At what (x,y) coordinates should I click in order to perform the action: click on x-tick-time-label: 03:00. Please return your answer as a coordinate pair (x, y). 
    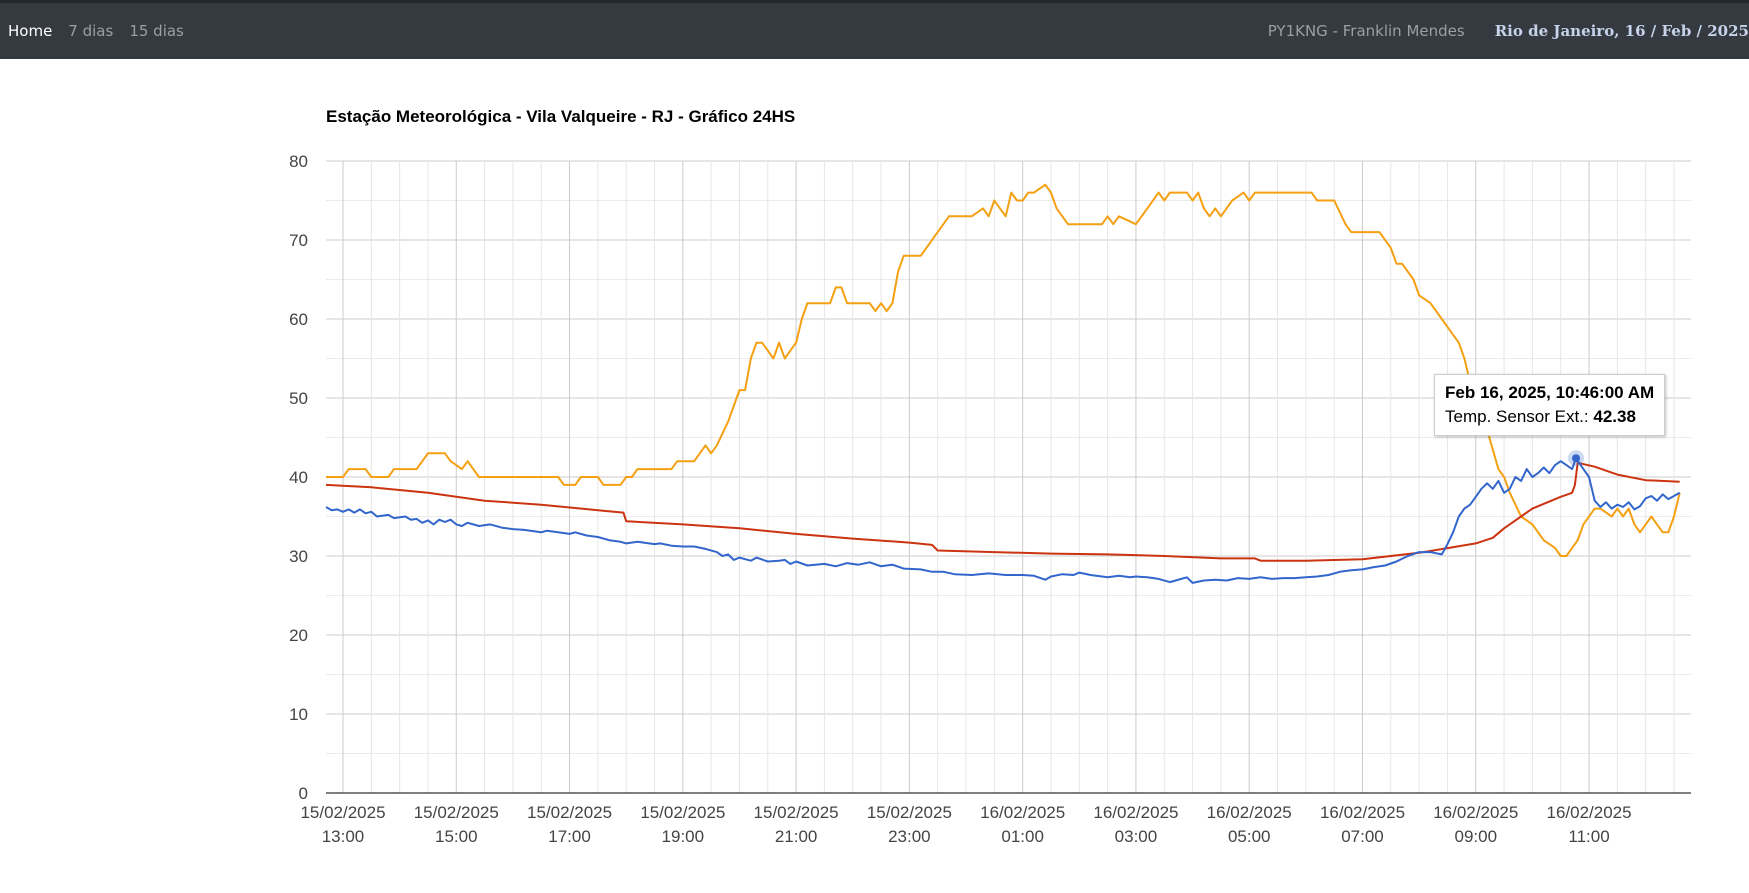
    Looking at the image, I should click on (1136, 836).